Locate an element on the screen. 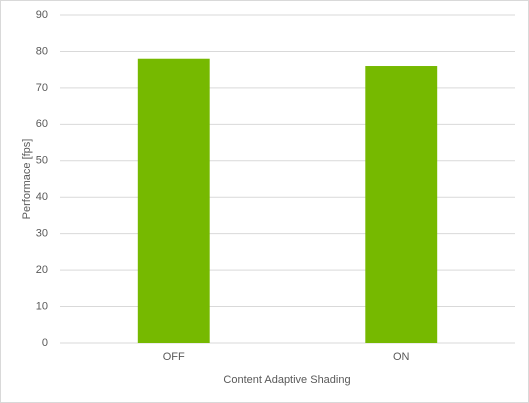 This screenshot has width=529, height=403. y-tick-label: 0 is located at coordinates (45, 343).